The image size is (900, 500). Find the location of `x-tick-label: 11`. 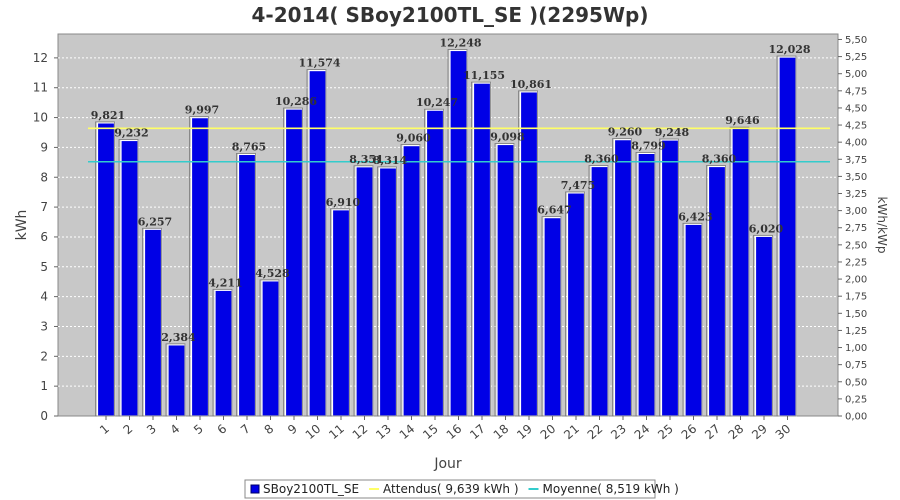

x-tick-label: 11 is located at coordinates (336, 432).